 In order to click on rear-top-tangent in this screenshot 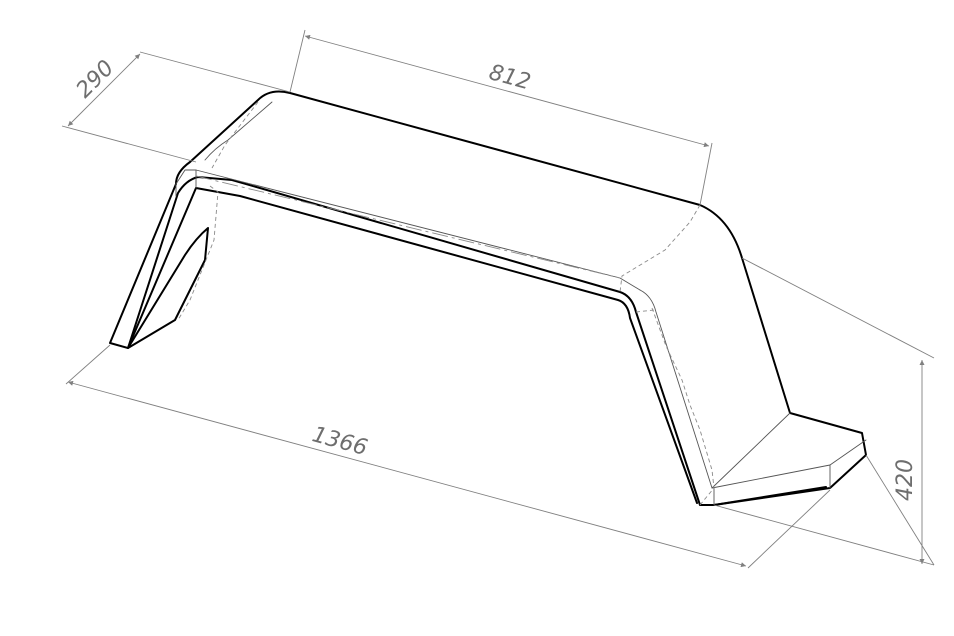, I will do `click(660, 248)`.